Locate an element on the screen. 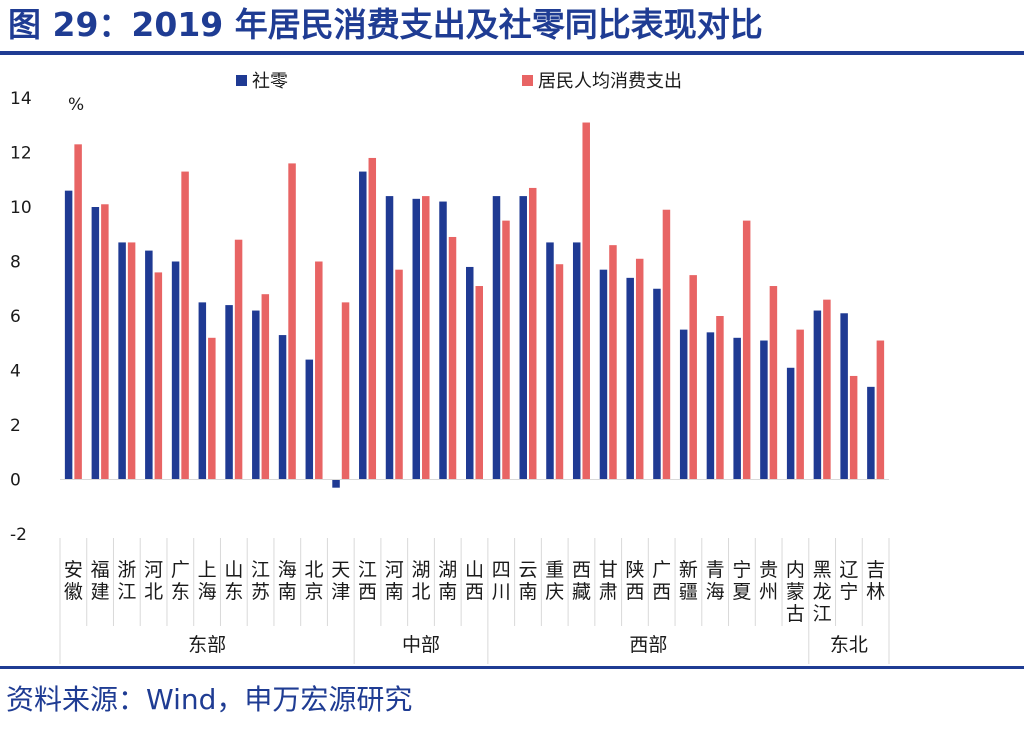 Image resolution: width=1024 pixels, height=733 pixels. source-note: 资料来源：Wind，申万宏源研究 is located at coordinates (209, 699).